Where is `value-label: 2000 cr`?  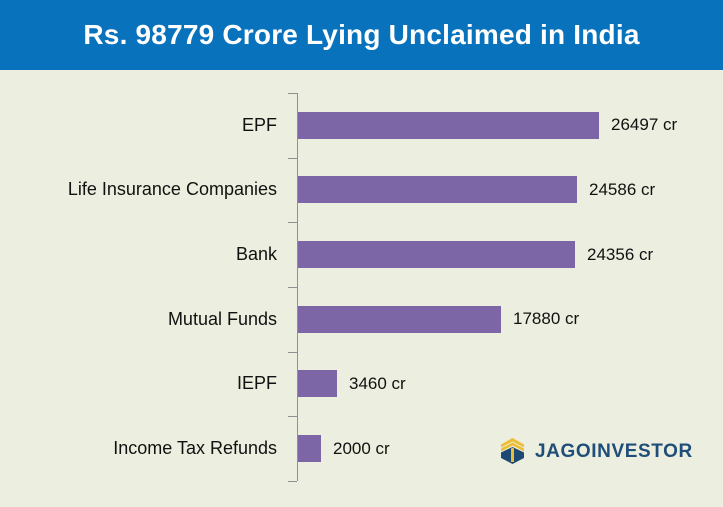 value-label: 2000 cr is located at coordinates (361, 448).